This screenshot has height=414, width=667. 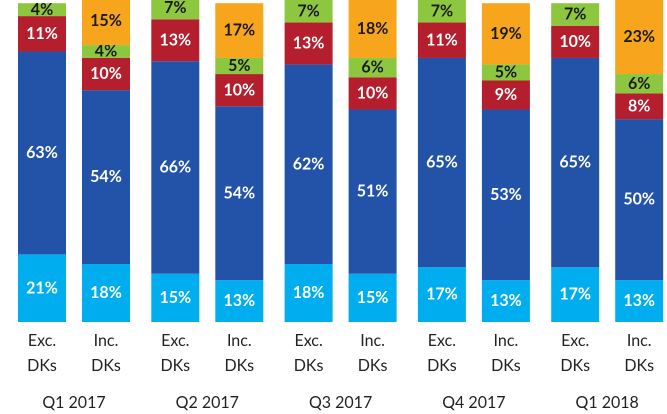 I want to click on value-label: 19%, so click(x=506, y=33).